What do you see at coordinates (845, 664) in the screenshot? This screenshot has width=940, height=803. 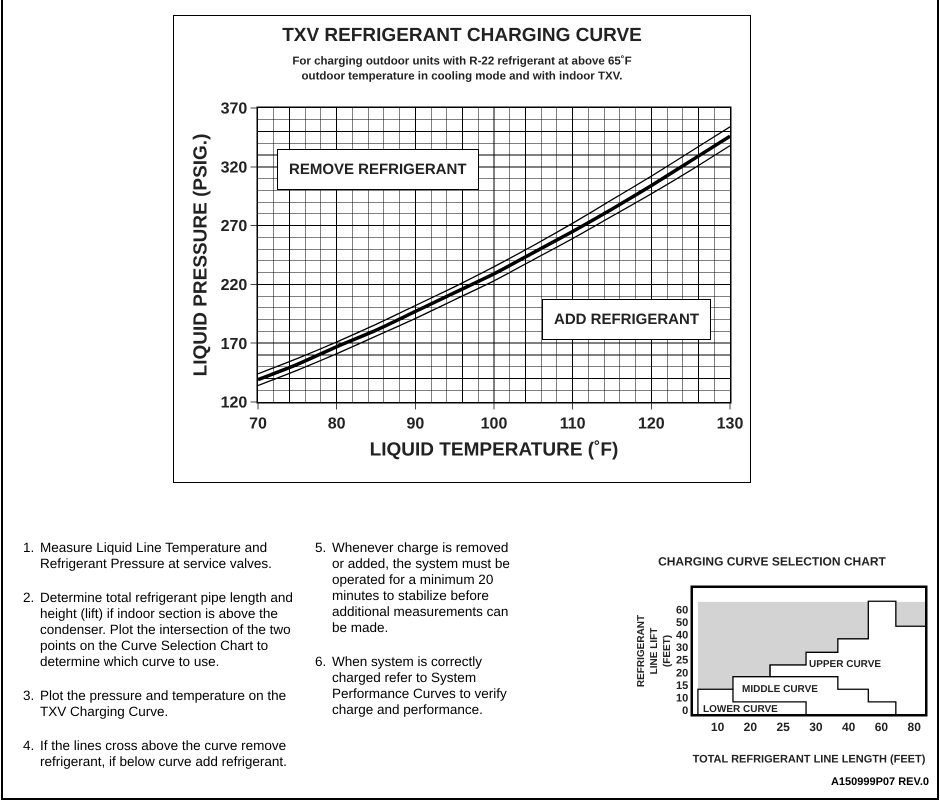 I see `text: UPPER CURVE` at bounding box center [845, 664].